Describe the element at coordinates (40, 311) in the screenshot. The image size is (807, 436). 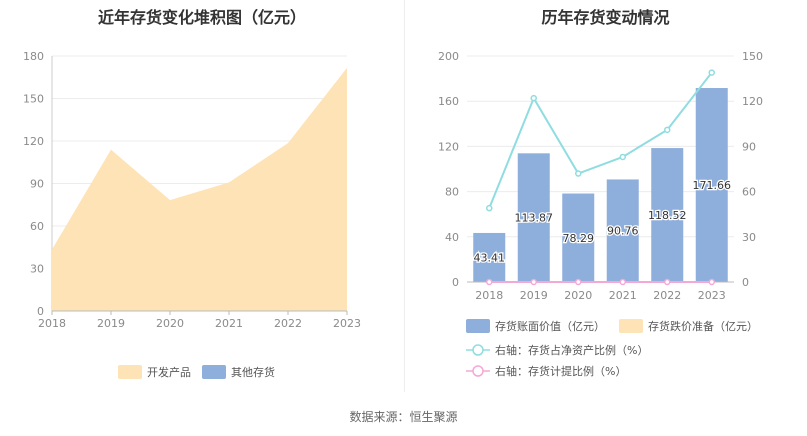
I see `left-y-tick-label: 0` at that location.